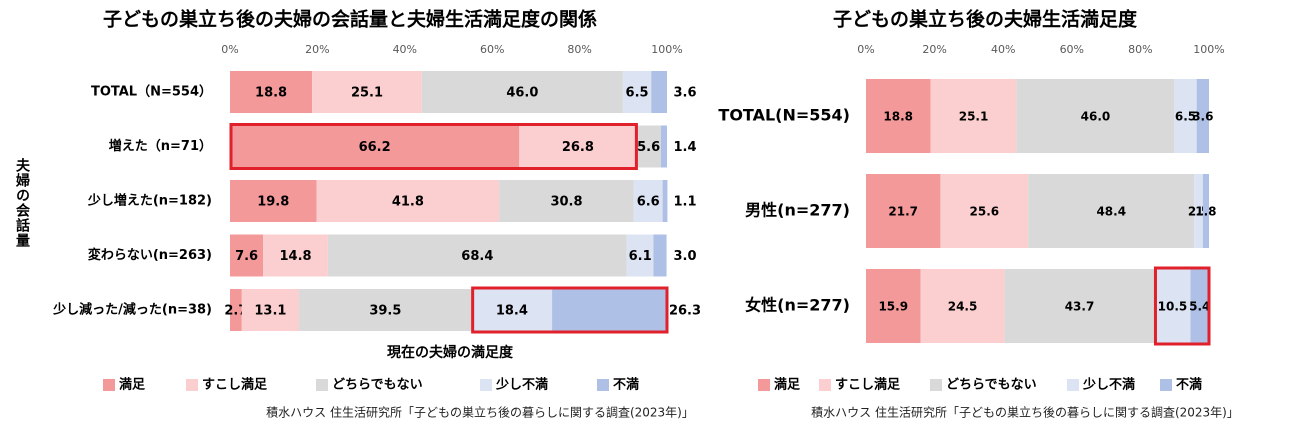 The height and width of the screenshot is (442, 1299). I want to click on data-label: 25.6, so click(985, 212).